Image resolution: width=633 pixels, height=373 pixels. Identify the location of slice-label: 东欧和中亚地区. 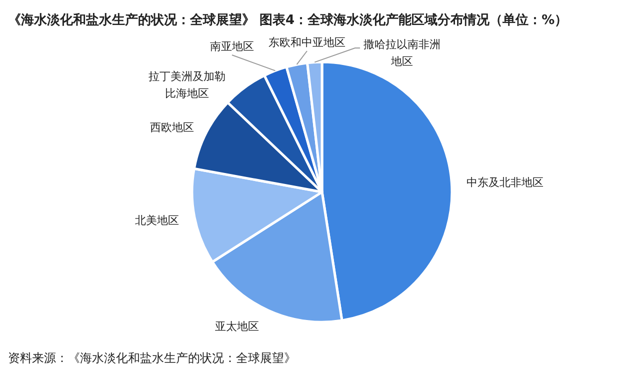
(307, 42).